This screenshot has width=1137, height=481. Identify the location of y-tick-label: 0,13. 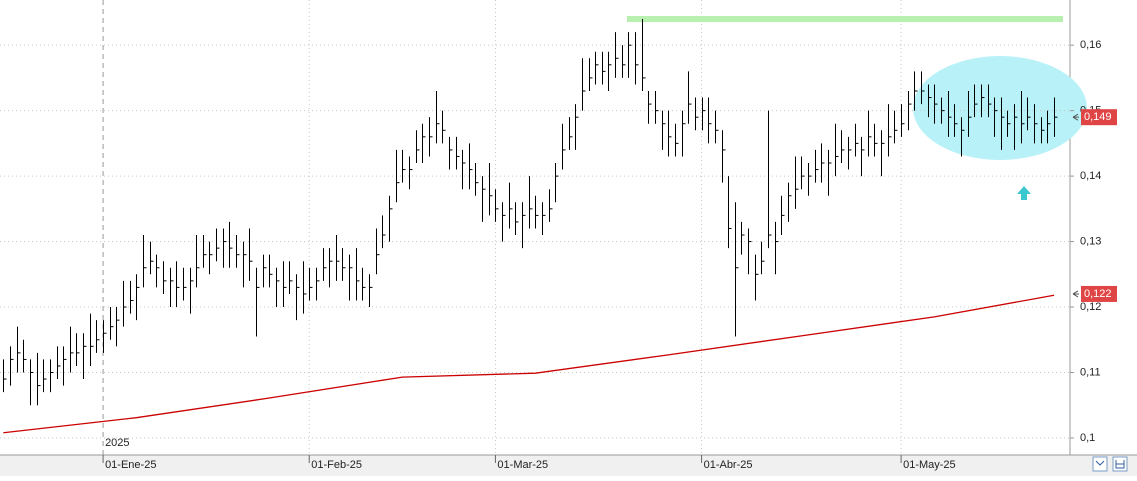
(1090, 241).